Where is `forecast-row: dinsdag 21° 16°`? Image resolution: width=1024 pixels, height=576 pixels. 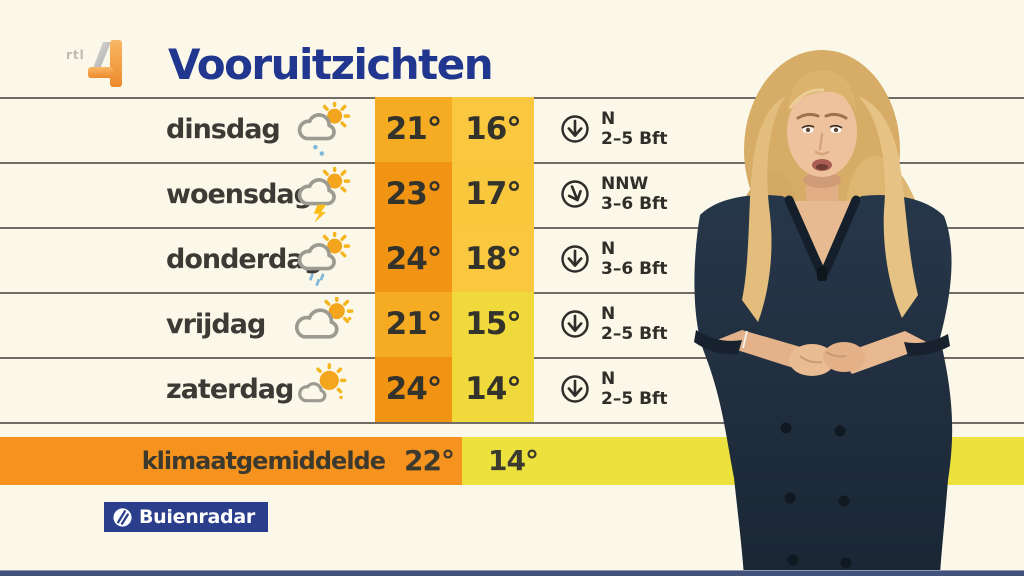 forecast-row: dinsdag 21° 16° is located at coordinates (512, 129).